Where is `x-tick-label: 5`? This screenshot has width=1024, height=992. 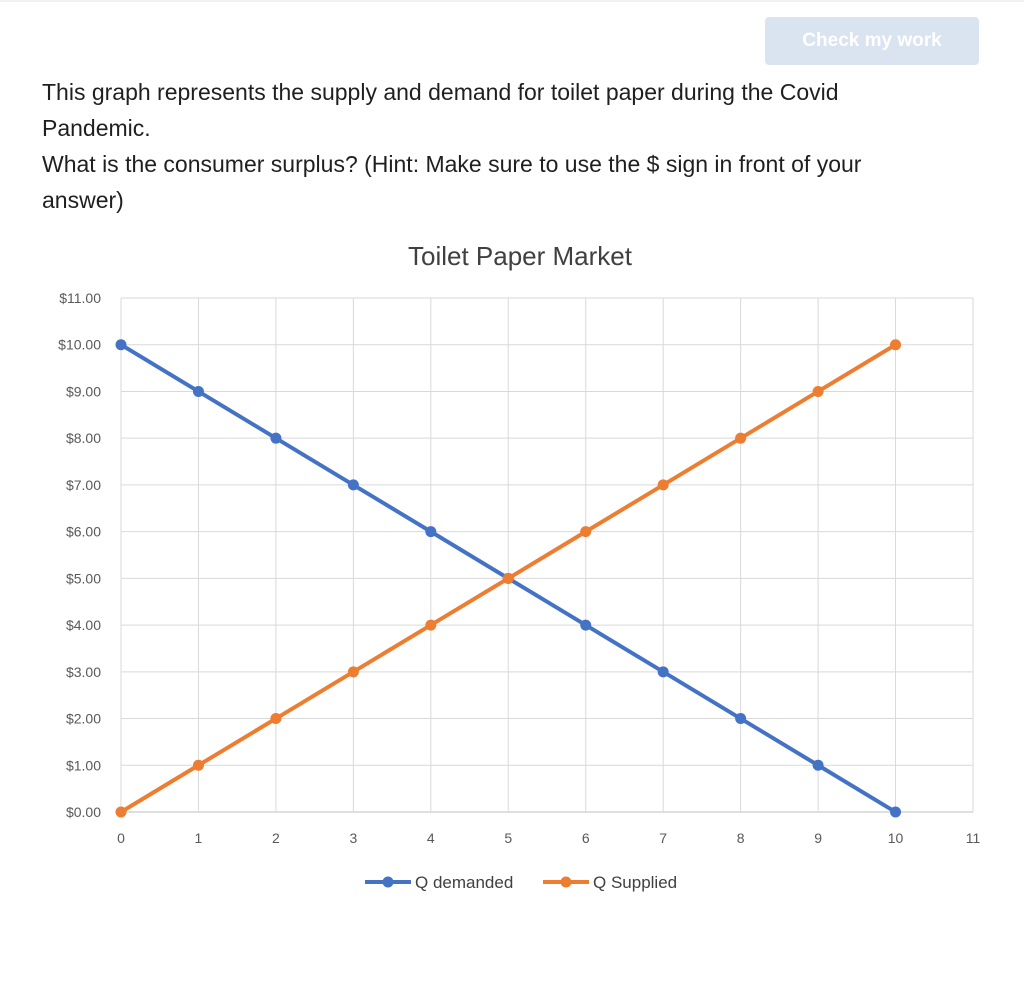
x-tick-label: 5 is located at coordinates (508, 838).